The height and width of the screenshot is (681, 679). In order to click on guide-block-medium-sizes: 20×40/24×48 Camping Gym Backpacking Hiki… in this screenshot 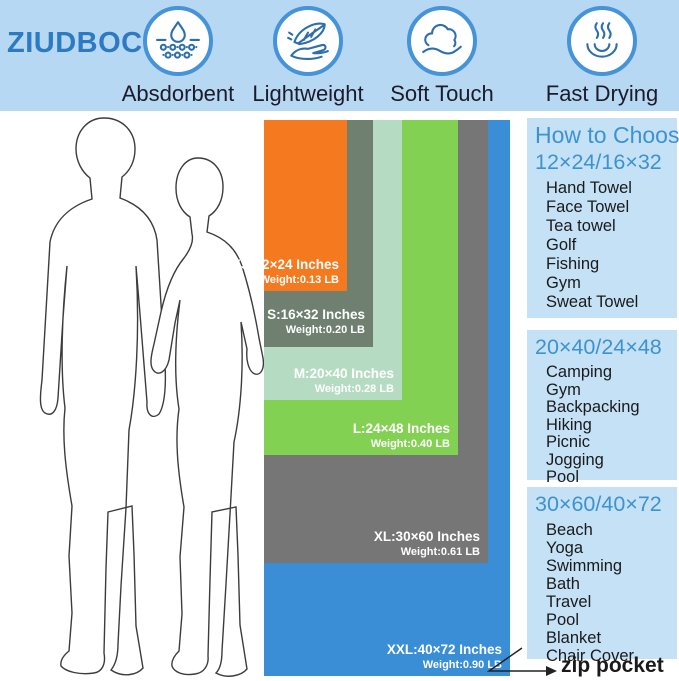, I will do `click(602, 408)`.